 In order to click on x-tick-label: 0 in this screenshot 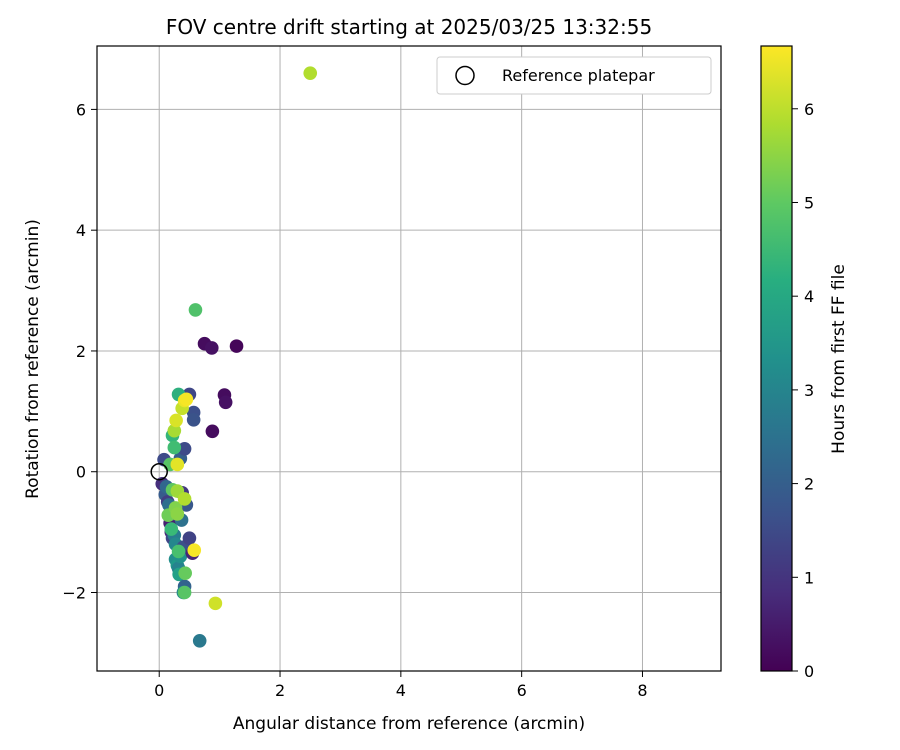, I will do `click(159, 690)`.